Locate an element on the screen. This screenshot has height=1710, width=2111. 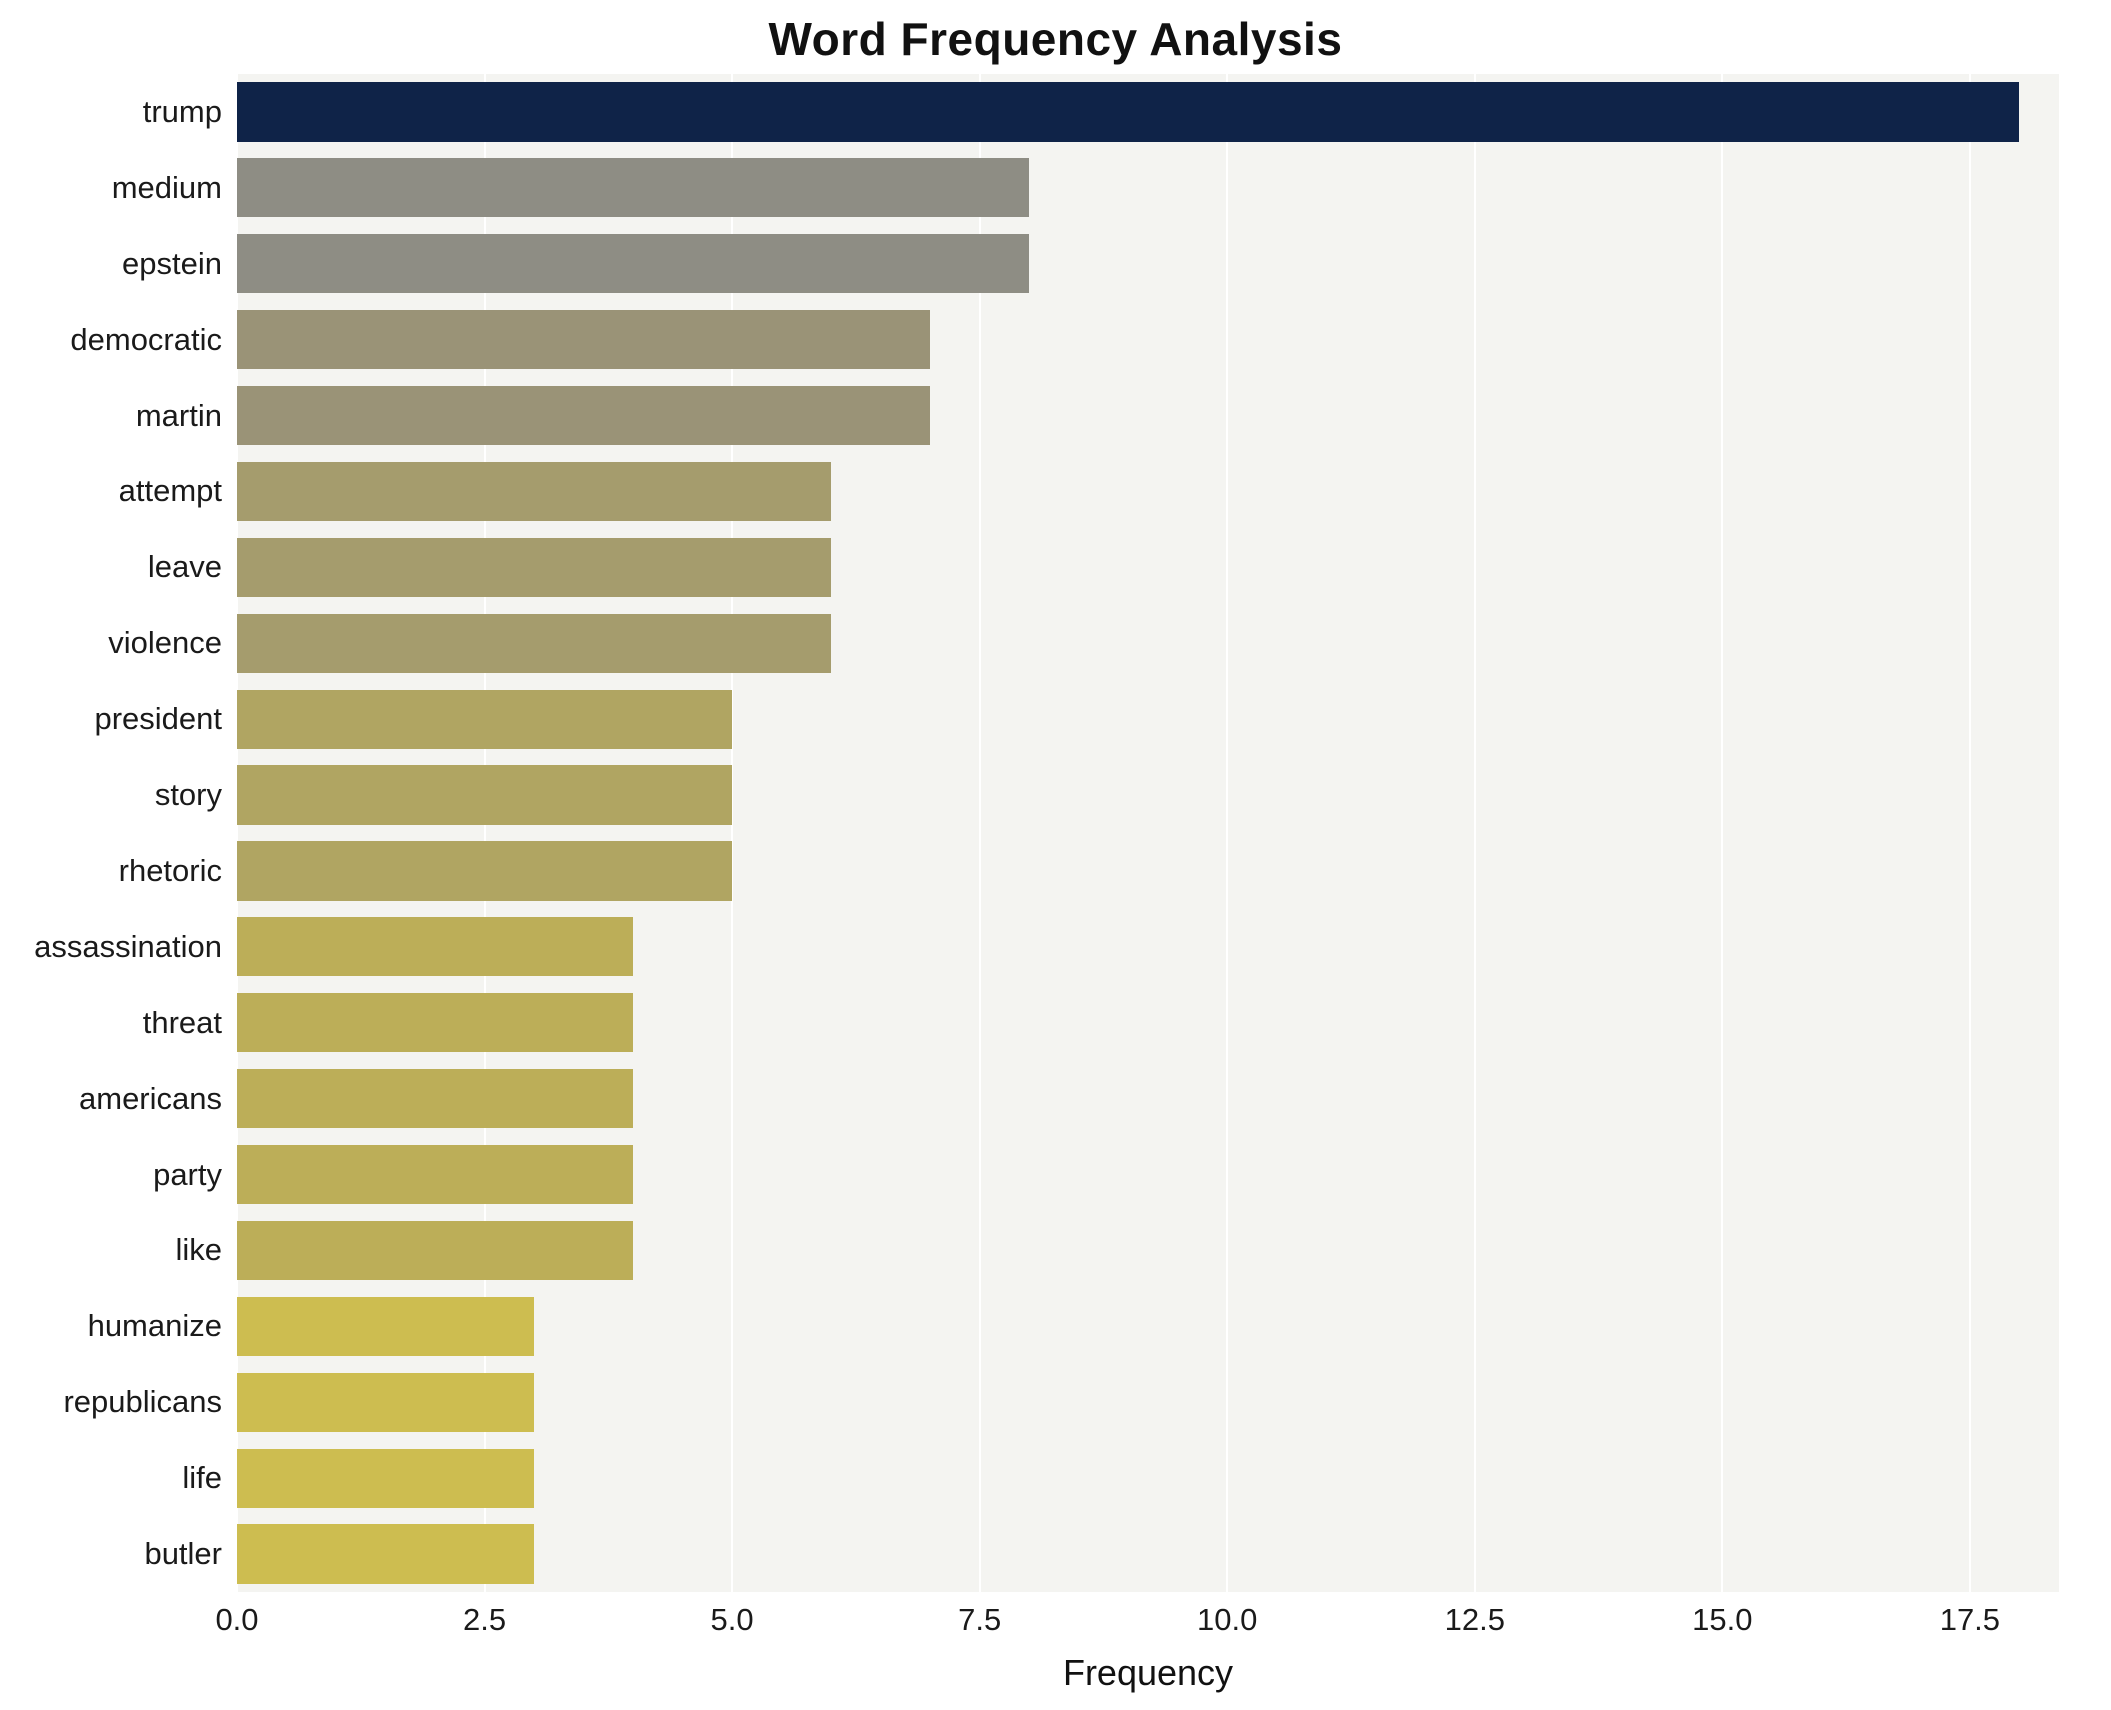
x-axis-title: Frequency is located at coordinates (1148, 1672).